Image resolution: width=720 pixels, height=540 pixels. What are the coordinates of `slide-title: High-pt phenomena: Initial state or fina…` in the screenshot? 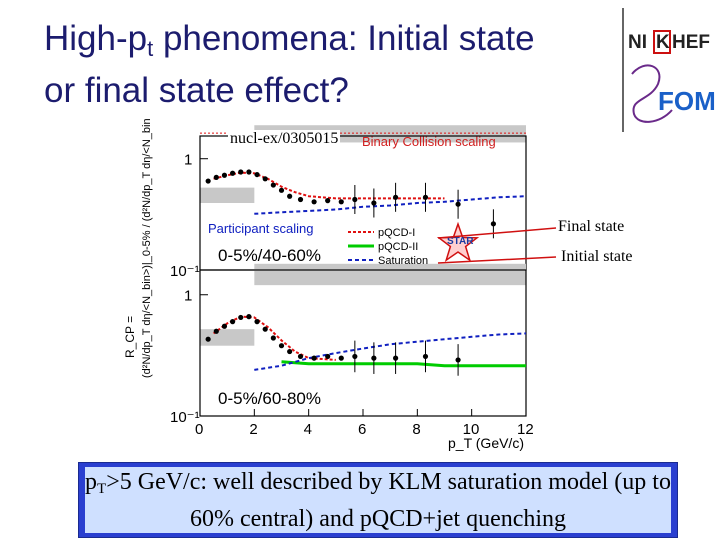 It's located at (304, 65).